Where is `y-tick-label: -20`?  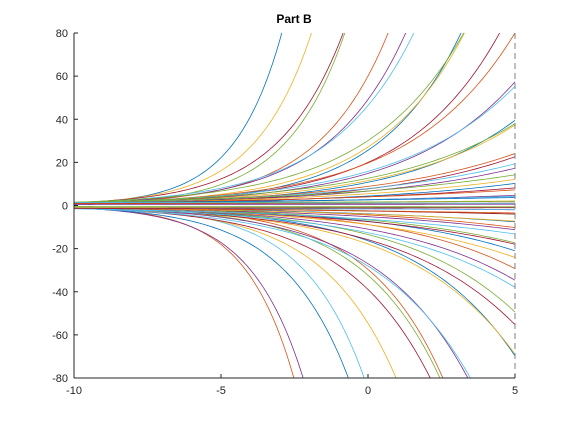
y-tick-label: -20 is located at coordinates (60, 250).